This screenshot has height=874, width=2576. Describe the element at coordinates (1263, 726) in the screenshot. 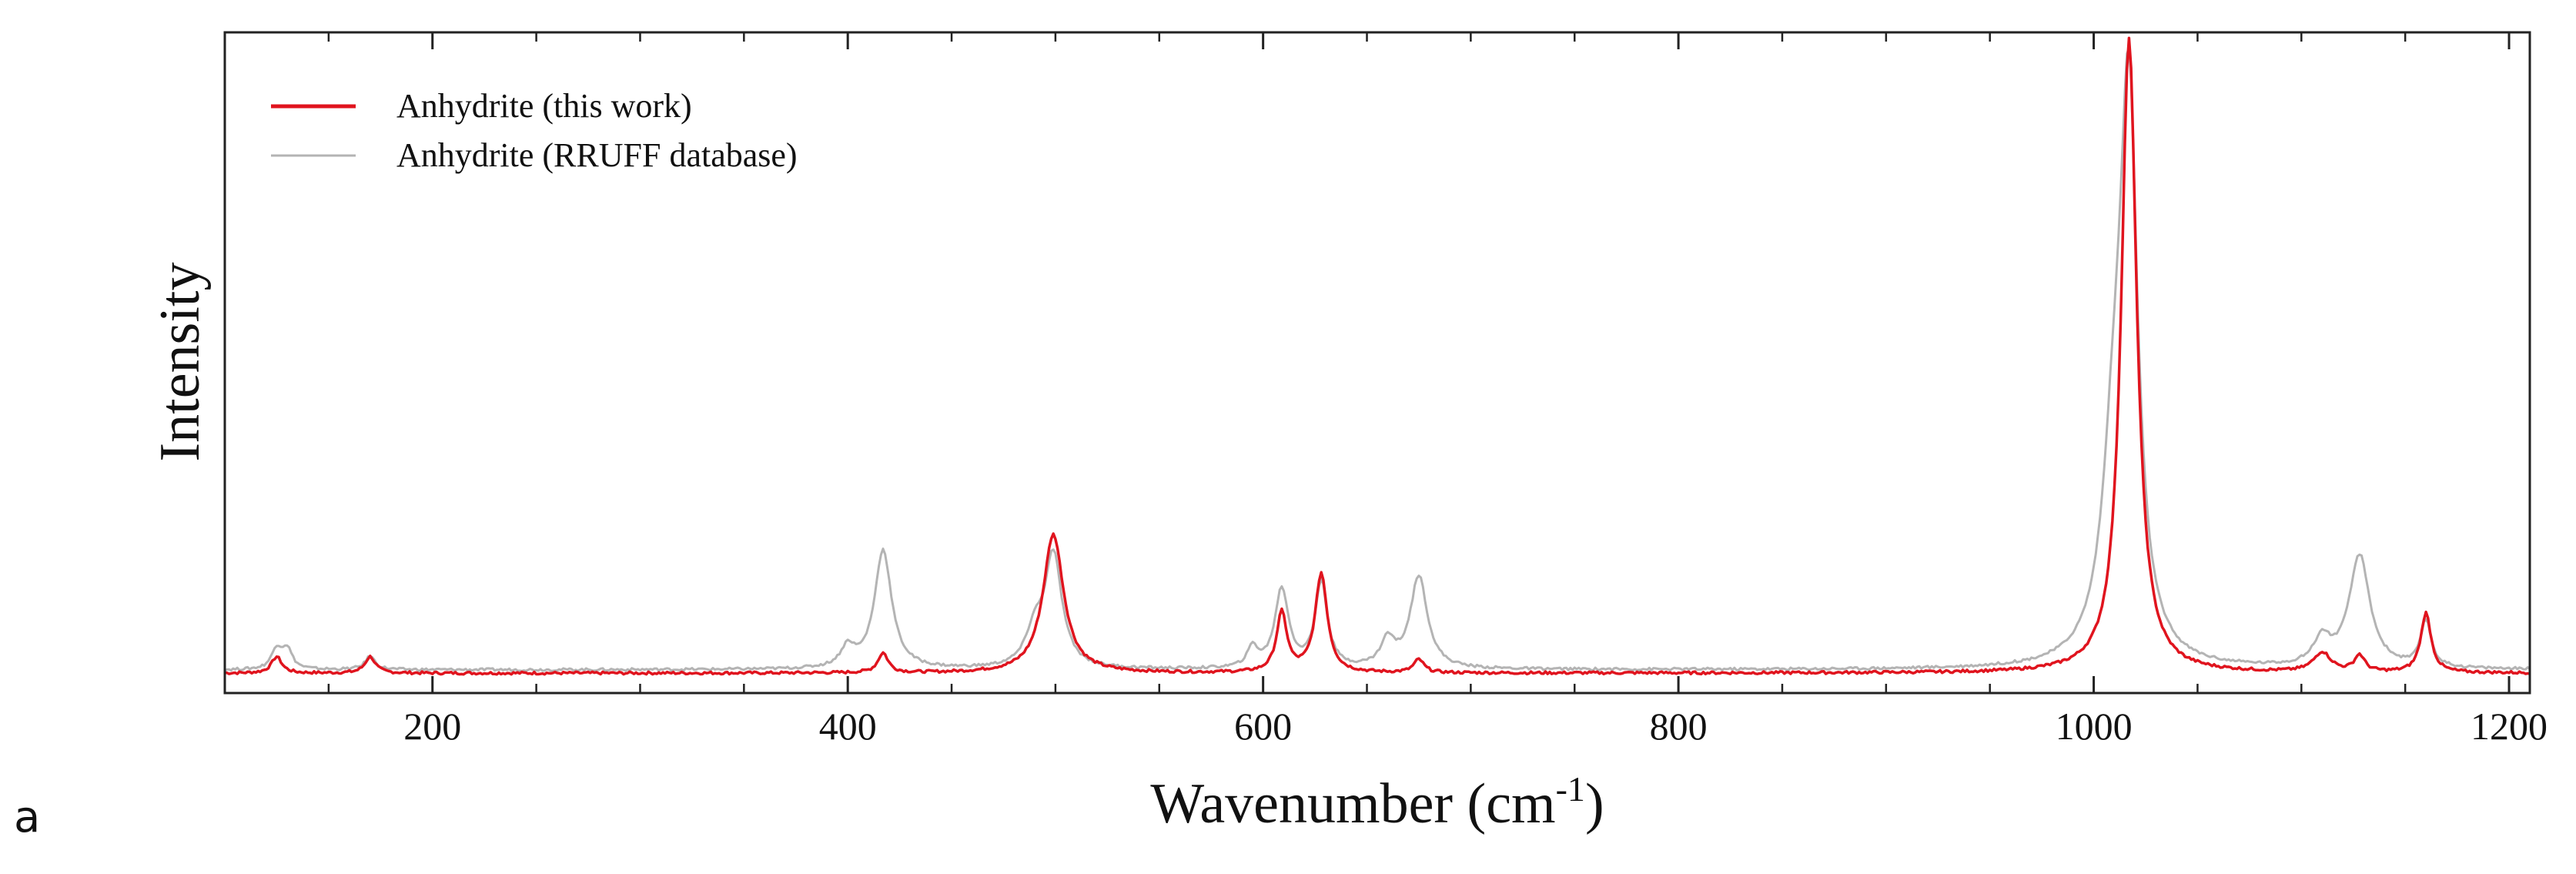

I see `x-tick-label: 600` at that location.